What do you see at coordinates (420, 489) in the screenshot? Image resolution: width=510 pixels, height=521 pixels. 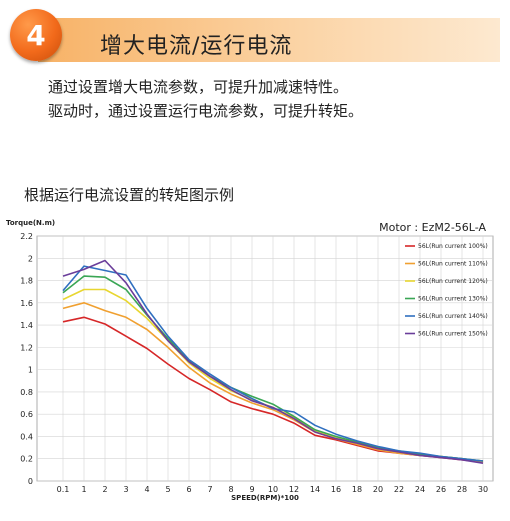 I see `x-tick-label: 24` at bounding box center [420, 489].